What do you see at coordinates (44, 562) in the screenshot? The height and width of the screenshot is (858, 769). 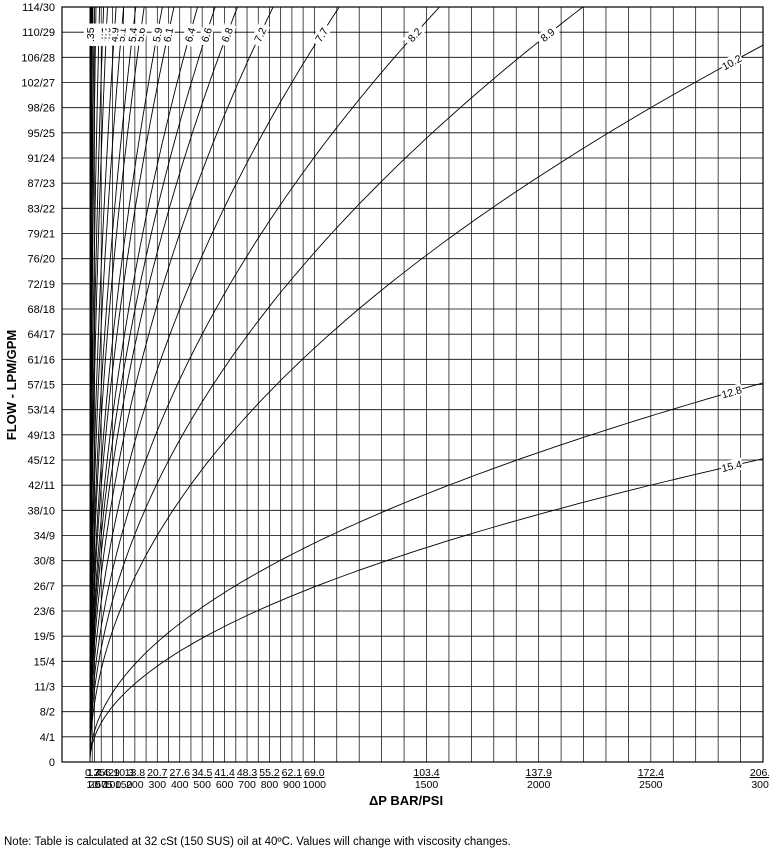 I see `y-tick-label: 30/8` at bounding box center [44, 562].